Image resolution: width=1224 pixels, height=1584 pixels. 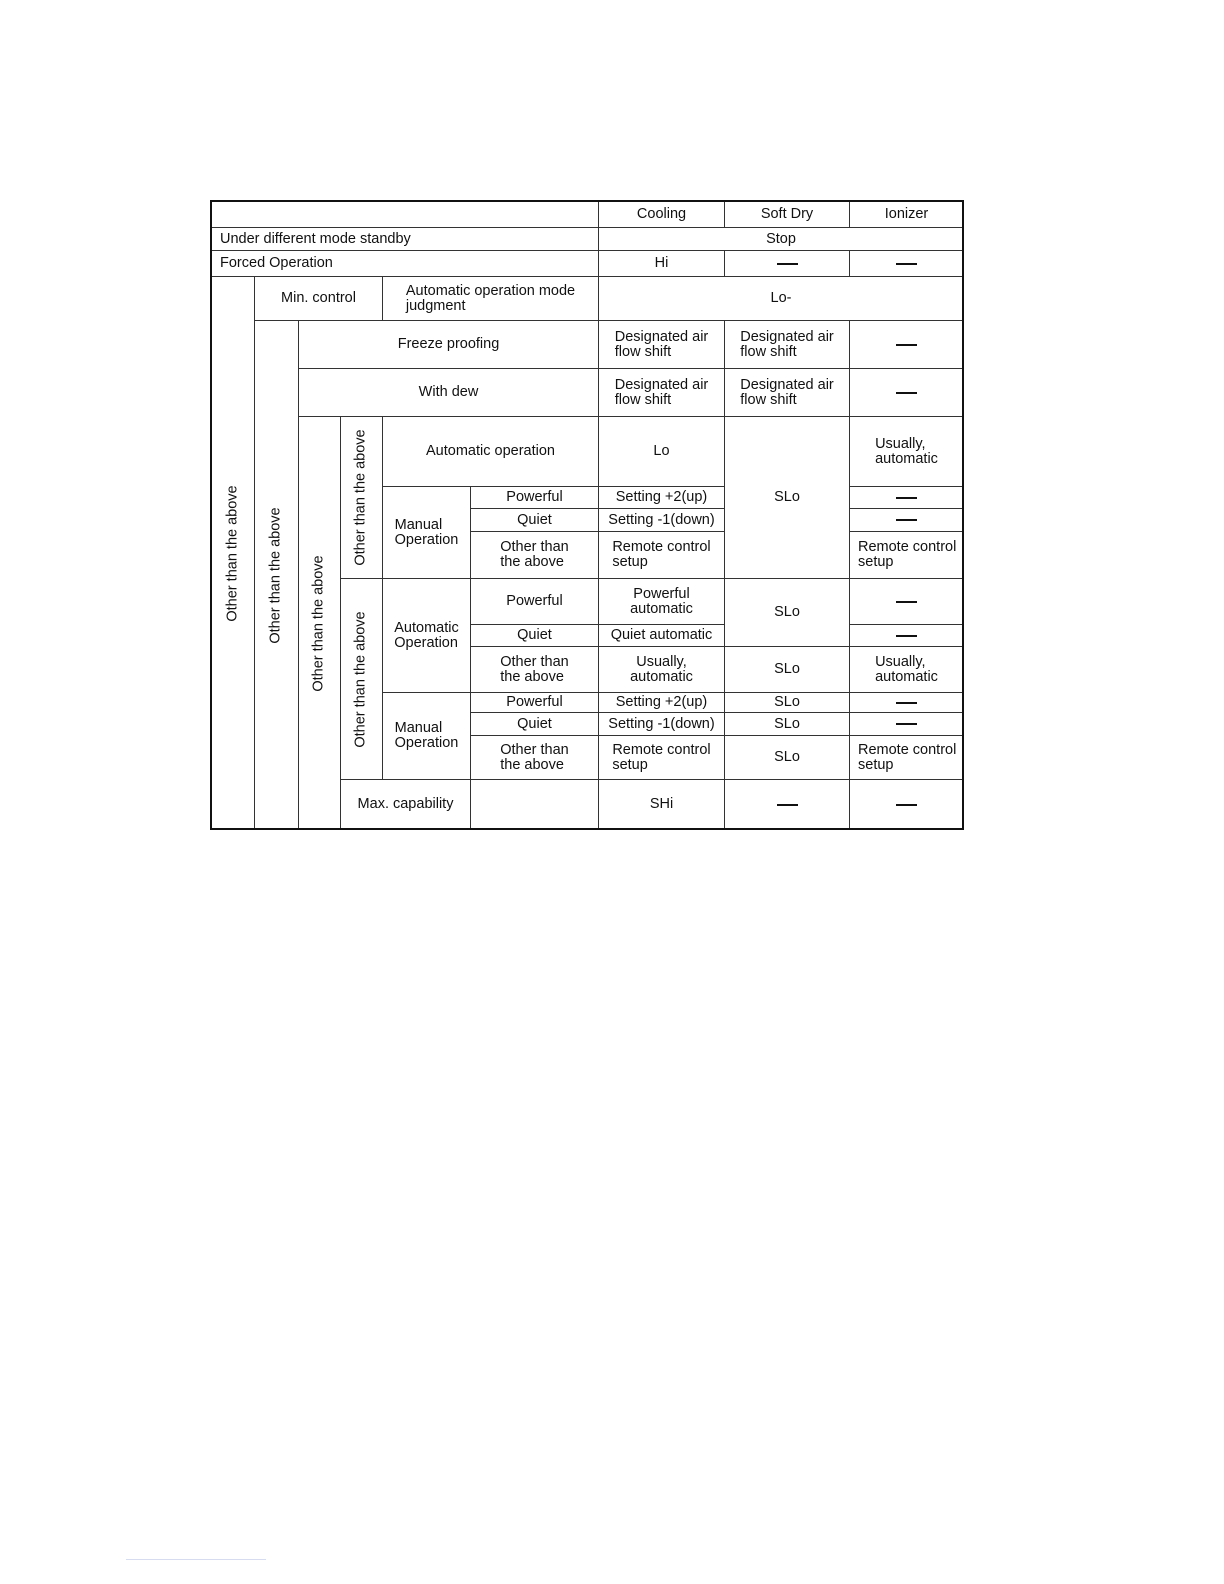 I want to click on cell-b-auto-soft-dry-text: SLo, so click(x=787, y=612).